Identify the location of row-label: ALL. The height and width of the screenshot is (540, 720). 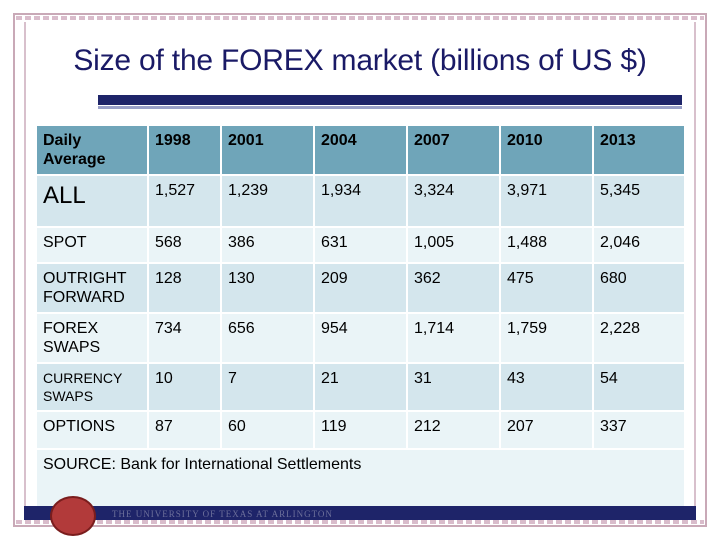
(92, 201).